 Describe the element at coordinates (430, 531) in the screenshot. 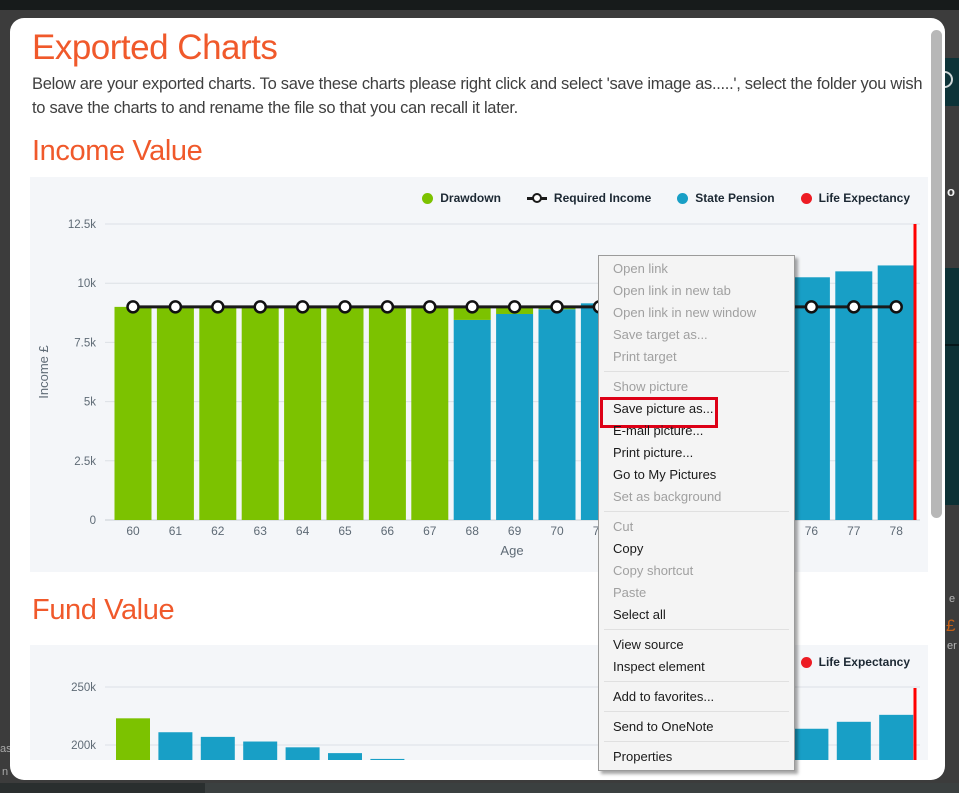

I see `svg-text: 67` at that location.